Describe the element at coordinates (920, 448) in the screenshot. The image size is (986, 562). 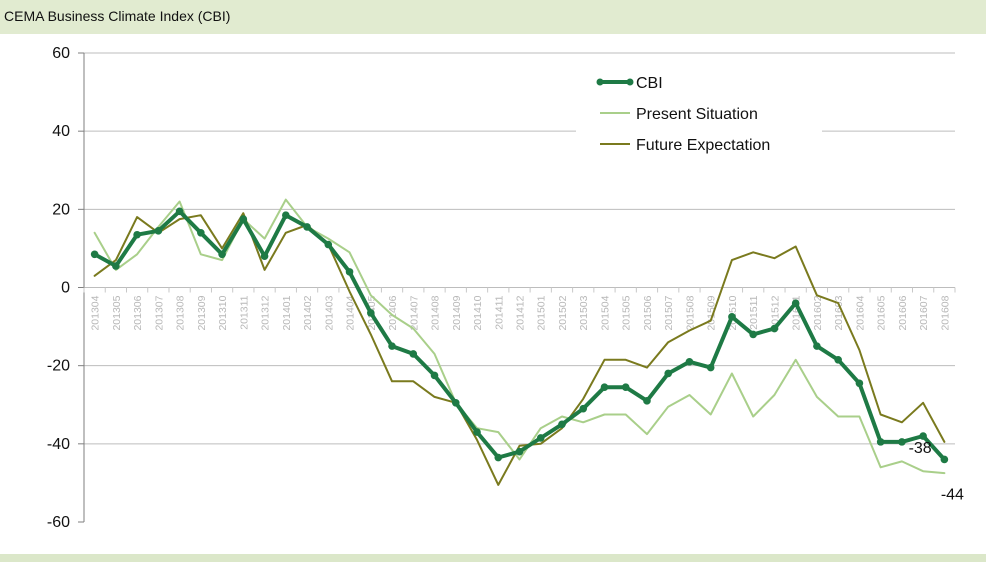
I see `data-label: -38` at that location.